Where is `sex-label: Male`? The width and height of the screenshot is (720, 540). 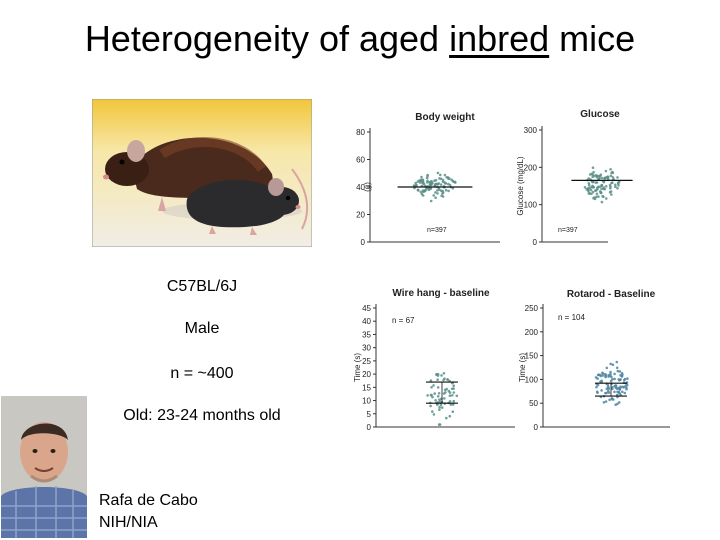 sex-label: Male is located at coordinates (202, 328).